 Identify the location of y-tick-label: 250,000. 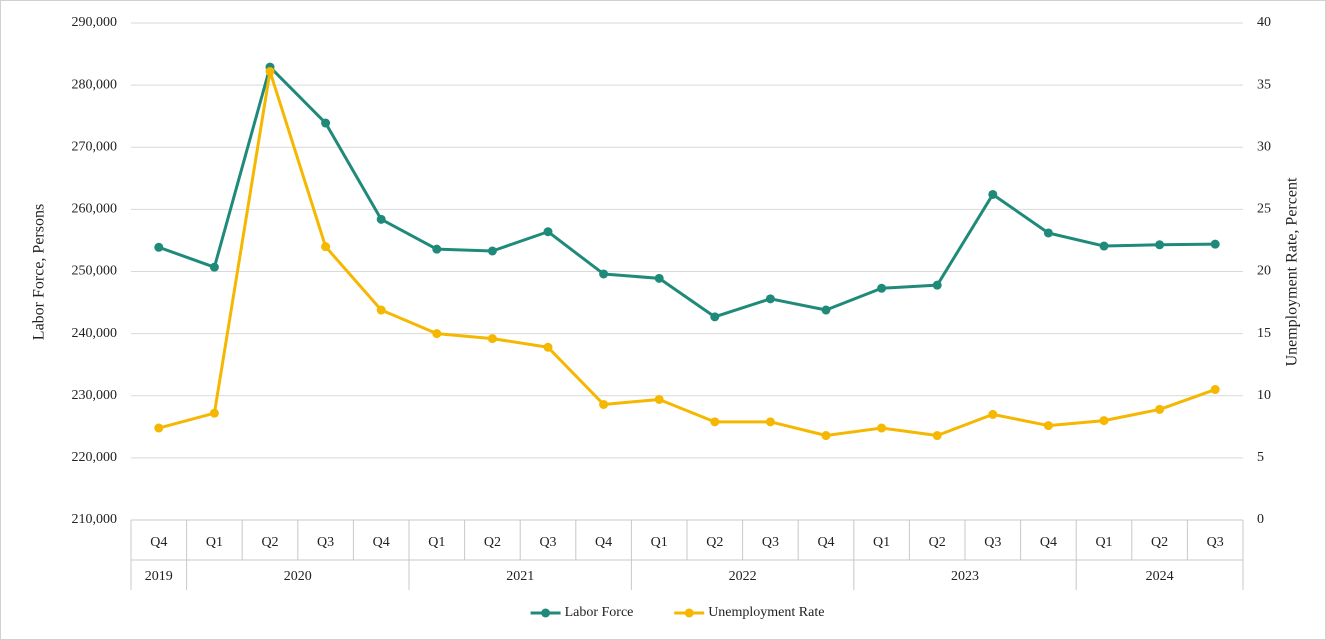
(95, 271).